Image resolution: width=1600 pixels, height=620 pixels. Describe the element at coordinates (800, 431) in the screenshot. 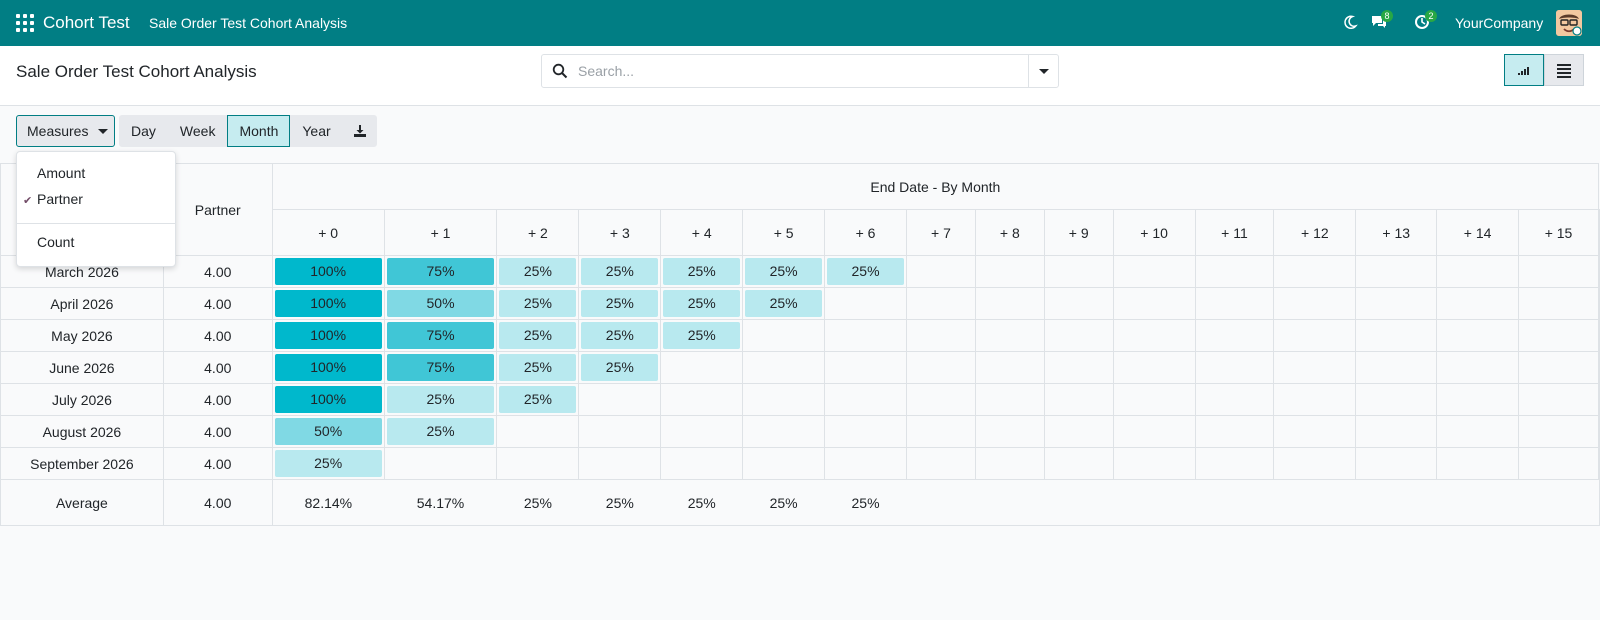

I see `table-row: August 2026 4.00 50% 25%` at that location.